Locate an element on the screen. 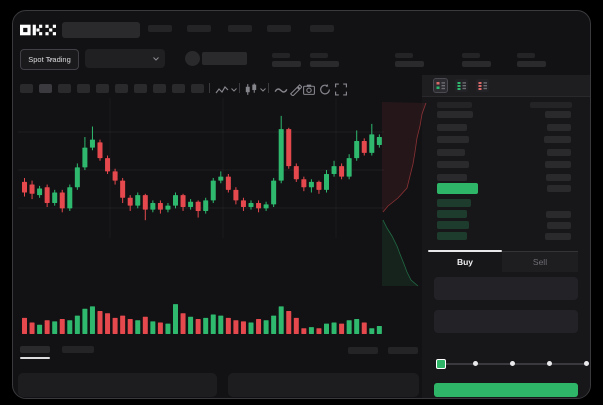  buy-tab: Buy is located at coordinates (465, 262).